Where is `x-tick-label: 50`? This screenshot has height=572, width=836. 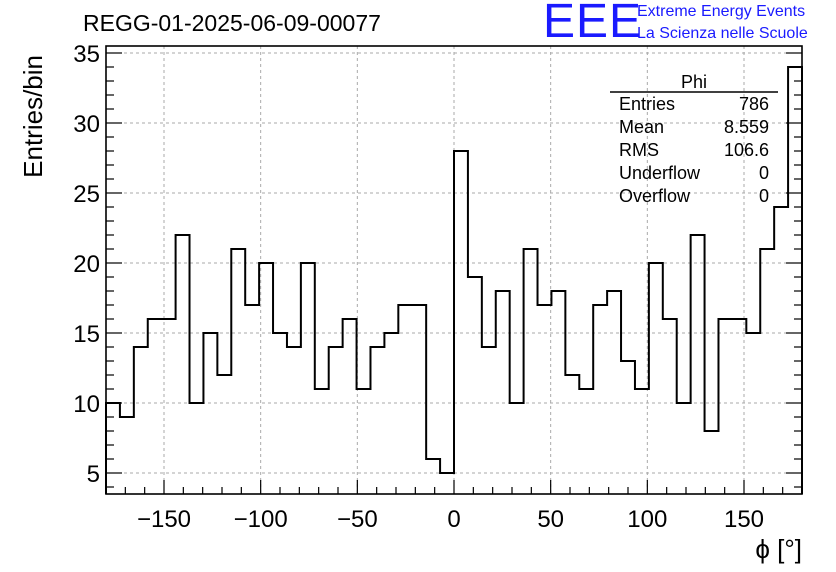 x-tick-label: 50 is located at coordinates (550, 519).